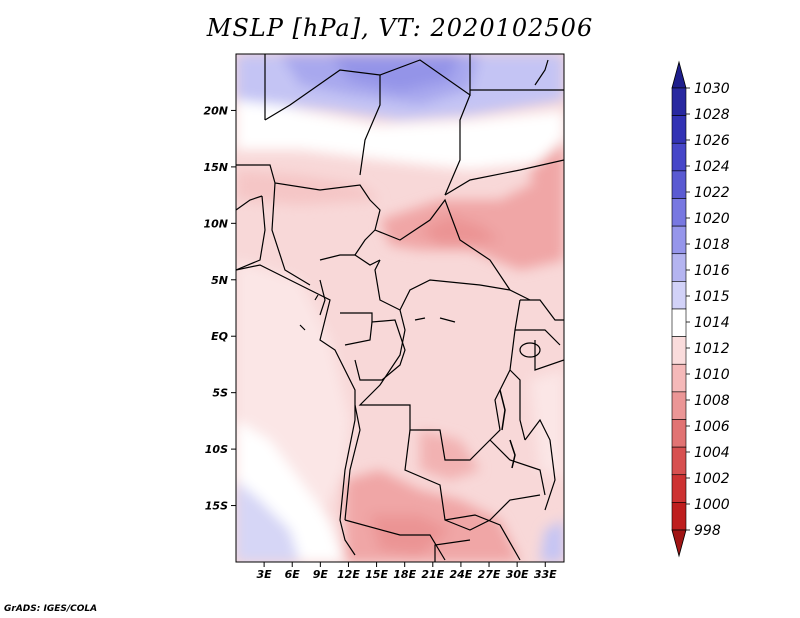  I want to click on colorbar-label: 1010, so click(712, 375).